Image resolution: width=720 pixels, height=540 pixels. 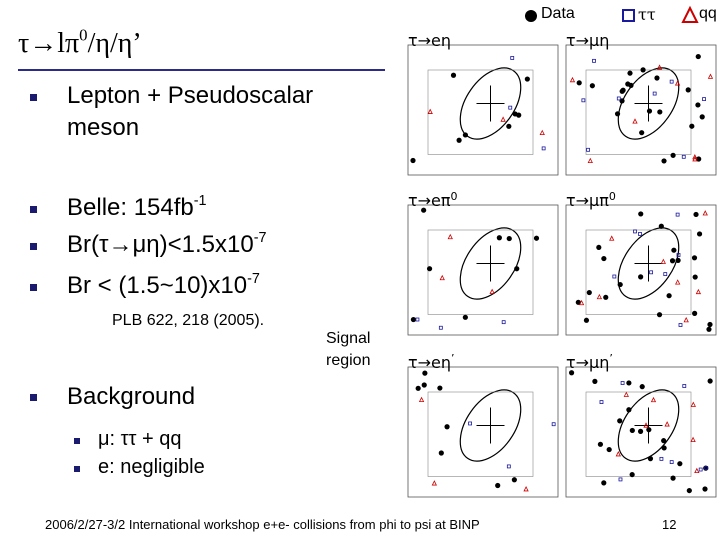 What do you see at coordinates (188, 320) in the screenshot?
I see `reference: PLB 622, 218 (2005).` at bounding box center [188, 320].